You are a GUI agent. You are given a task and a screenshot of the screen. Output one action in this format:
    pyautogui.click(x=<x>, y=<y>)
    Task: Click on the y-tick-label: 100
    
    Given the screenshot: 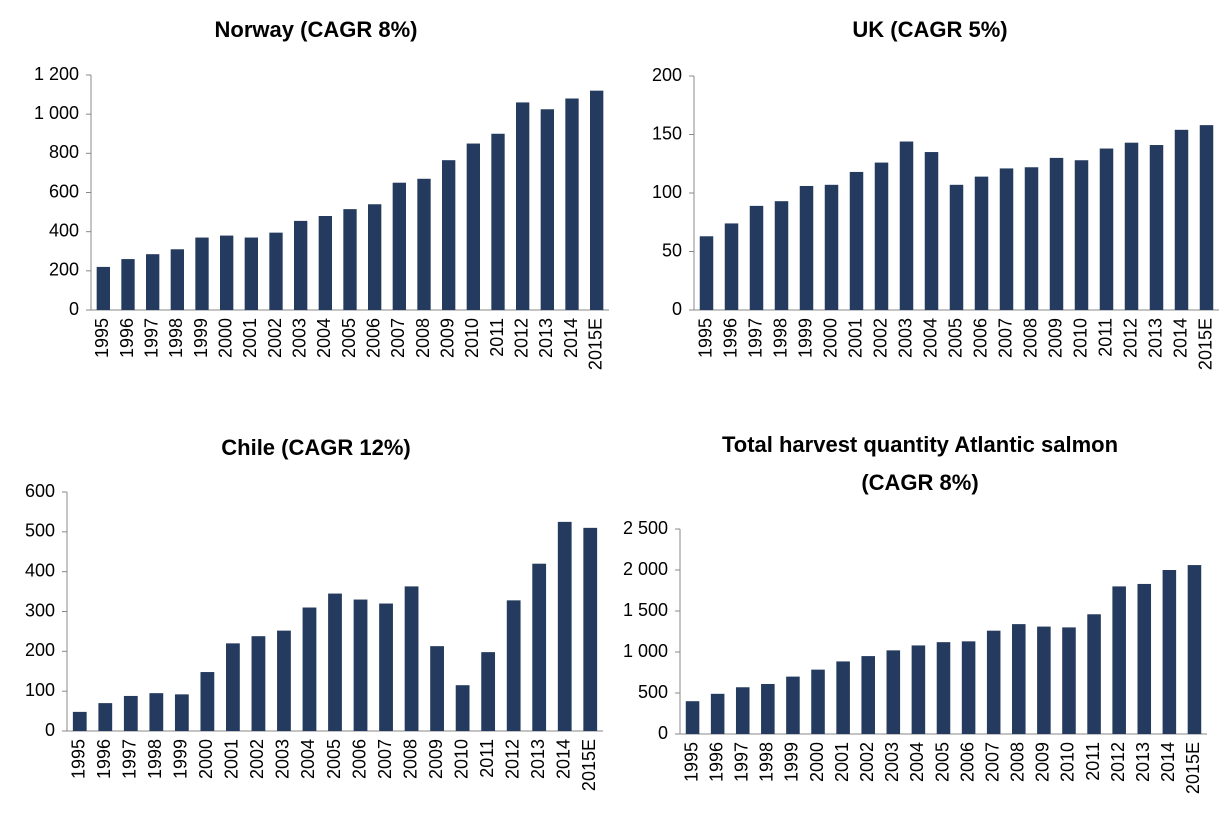 What is the action you would take?
    pyautogui.click(x=40, y=690)
    